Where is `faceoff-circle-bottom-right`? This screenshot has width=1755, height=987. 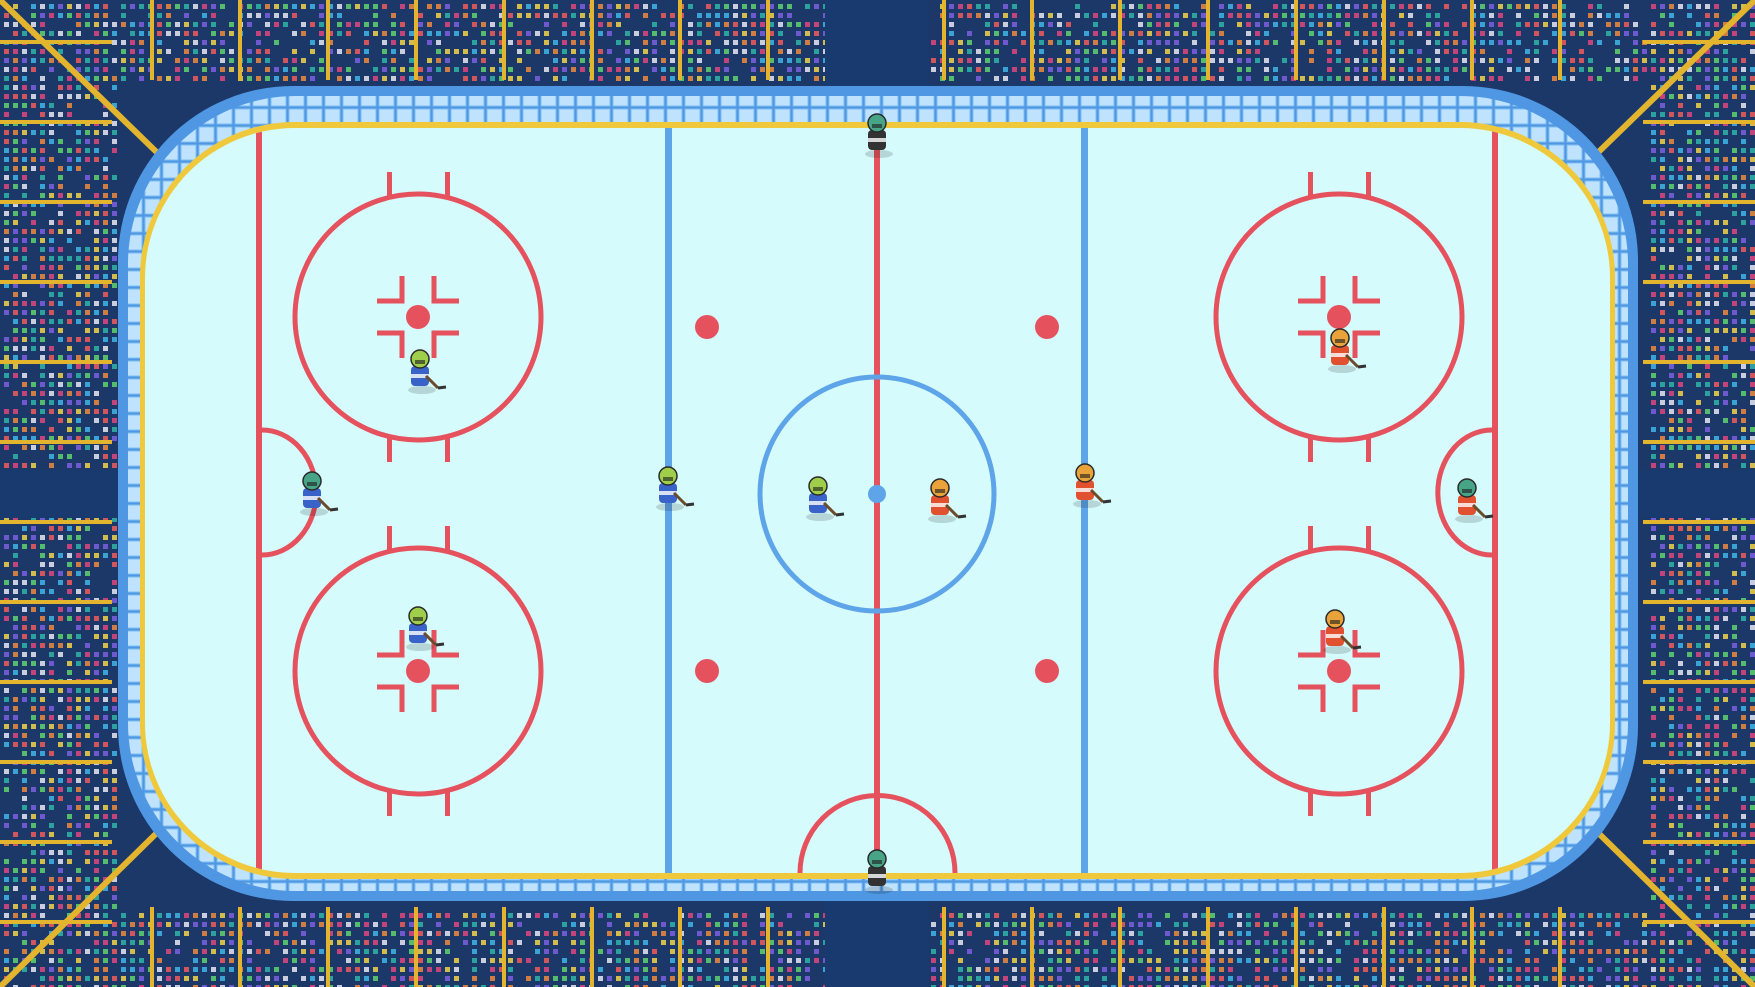
faceoff-circle-bottom-right is located at coordinates (1339, 671).